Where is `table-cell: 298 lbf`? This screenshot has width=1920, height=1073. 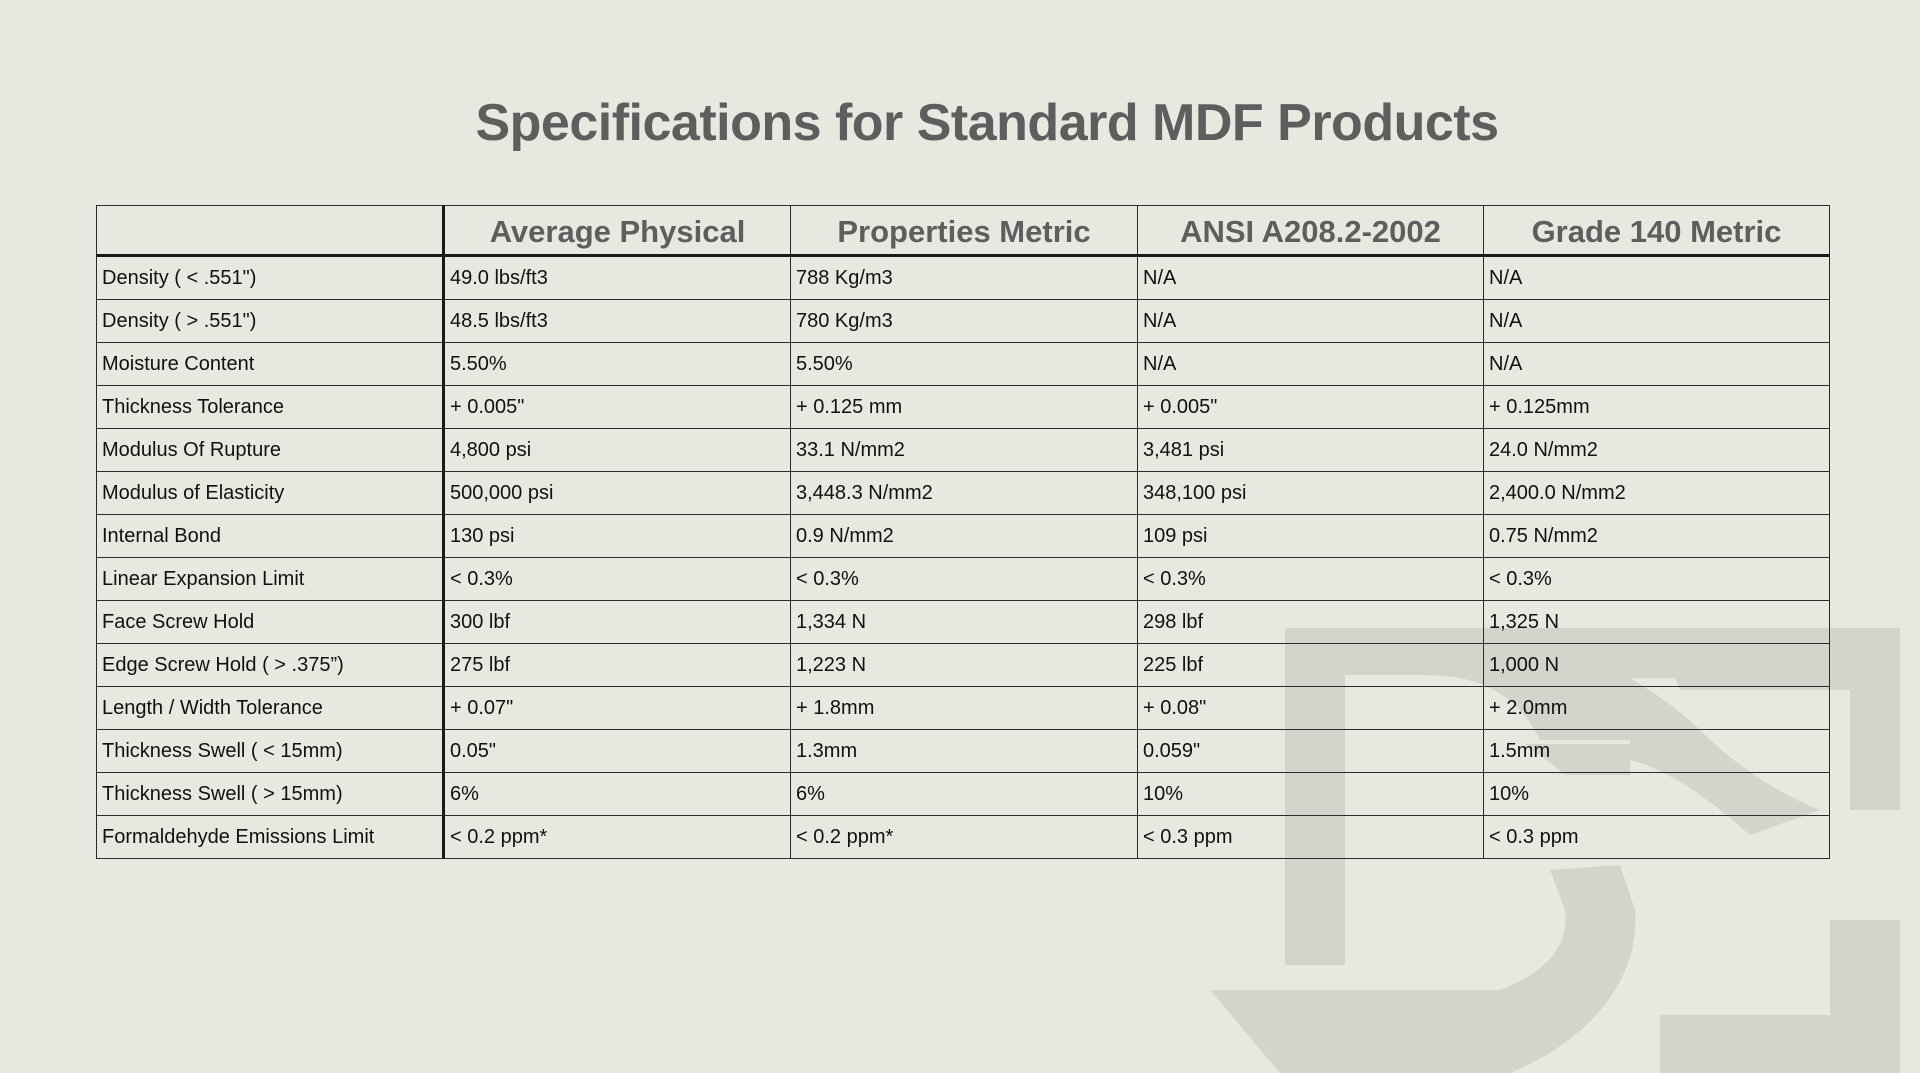 table-cell: 298 lbf is located at coordinates (1310, 622).